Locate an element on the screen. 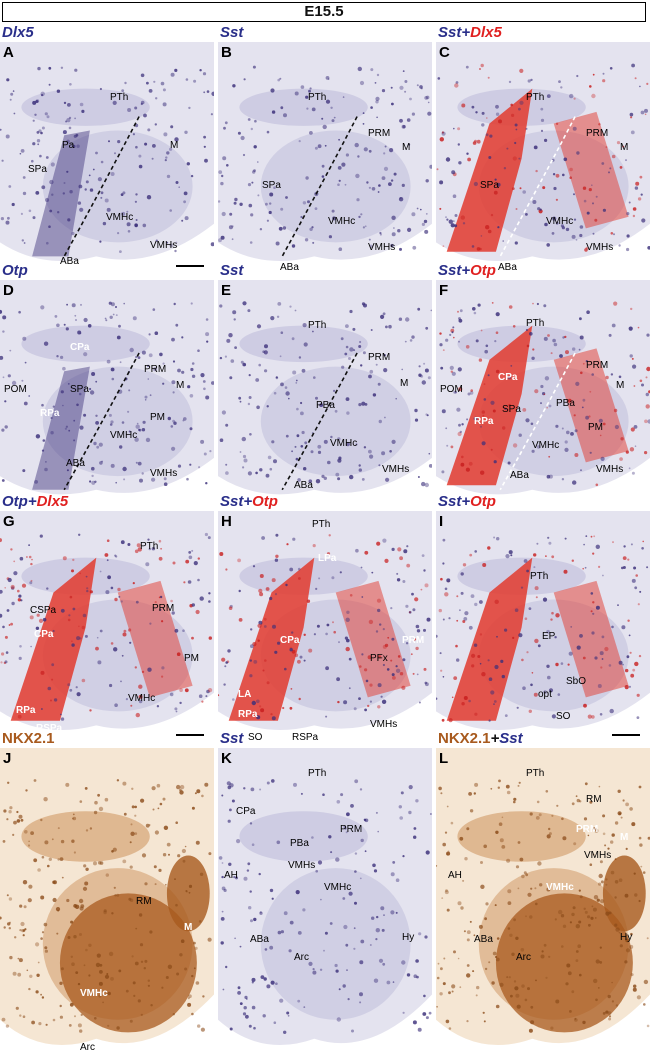  region-label: SO is located at coordinates (563, 716).